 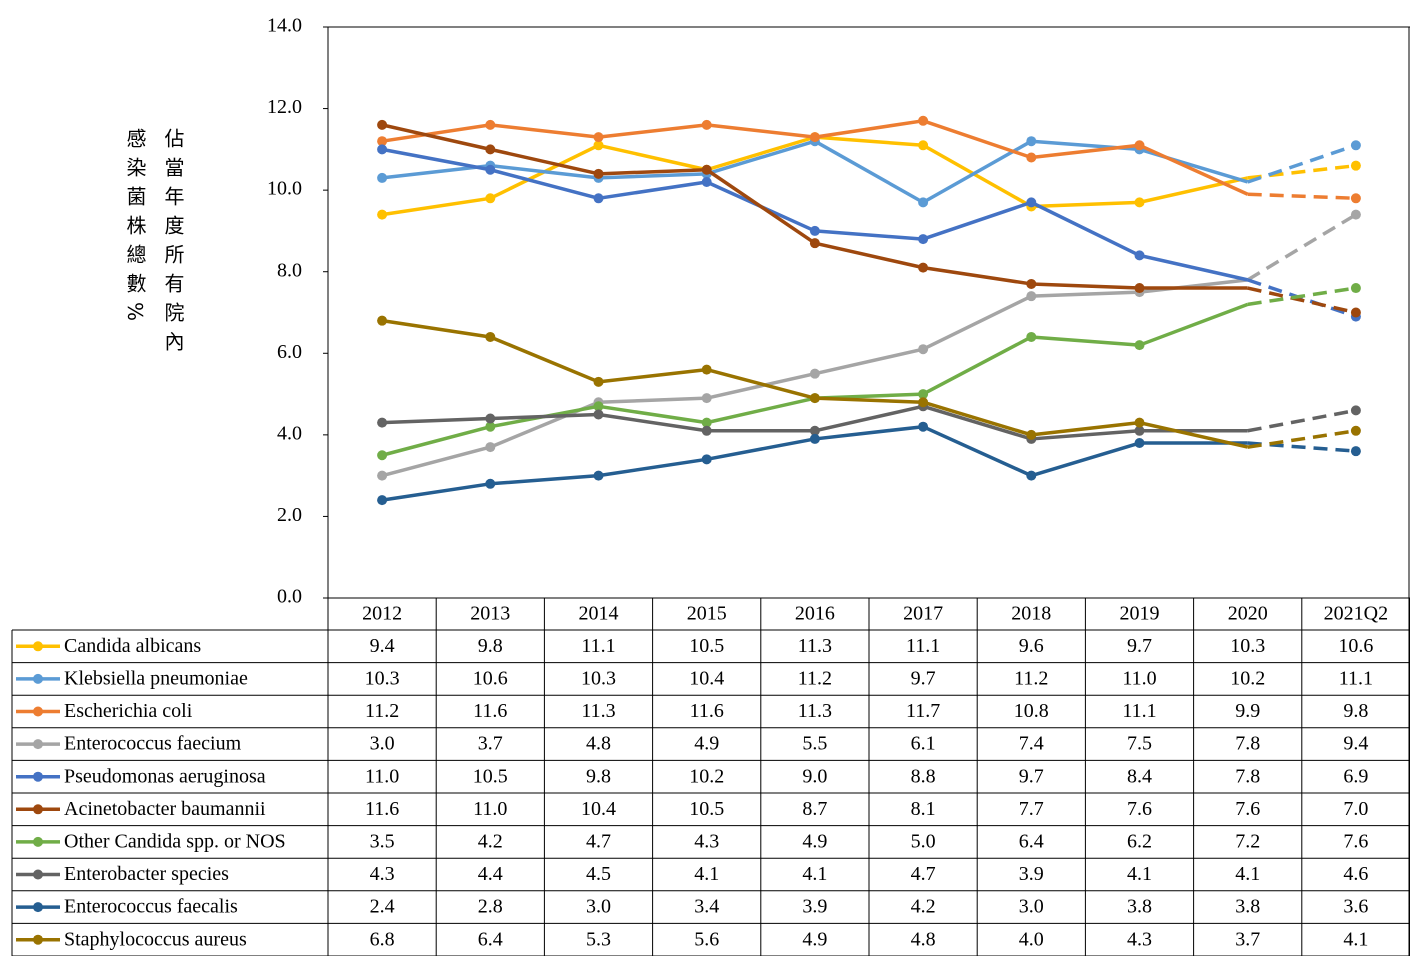 I want to click on table-value: 4.8, so click(x=598, y=744).